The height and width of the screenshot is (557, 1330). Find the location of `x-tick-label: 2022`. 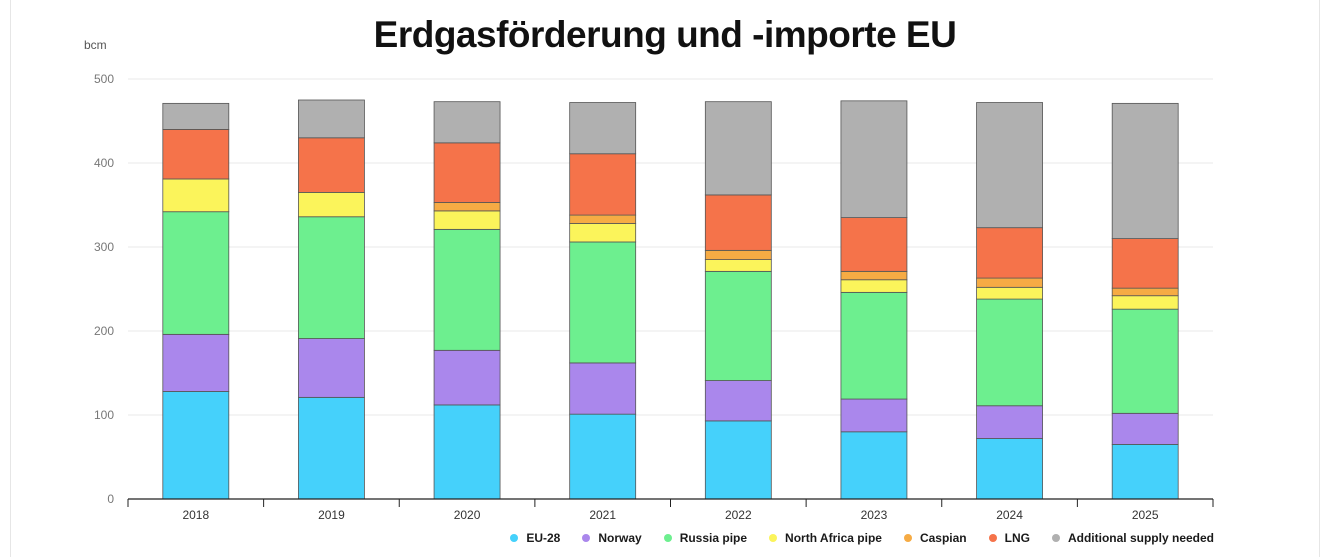

x-tick-label: 2022 is located at coordinates (738, 515).